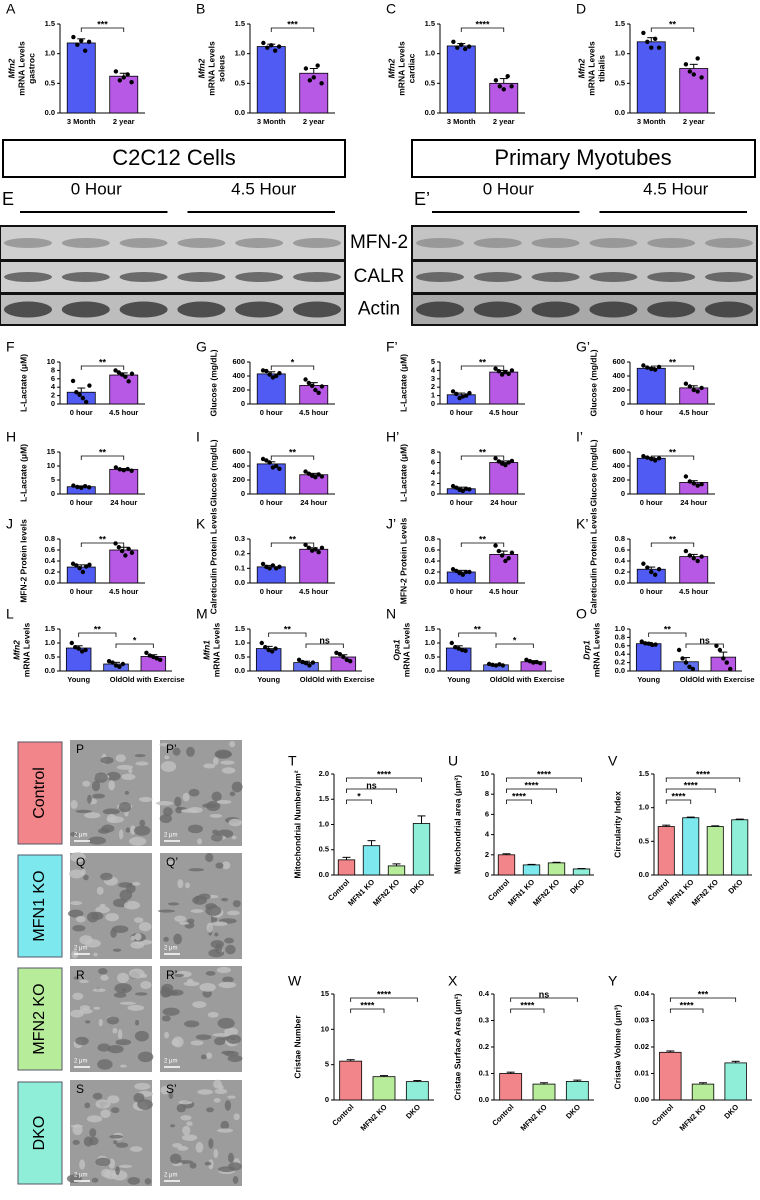 This screenshot has width=760, height=1200. What do you see at coordinates (617, 824) in the screenshot?
I see `y-axis-label: Circularity Index` at bounding box center [617, 824].